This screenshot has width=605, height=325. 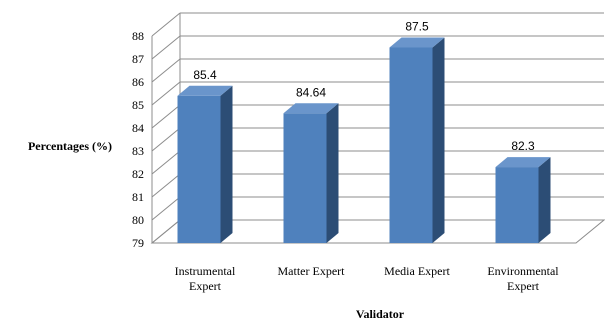 What do you see at coordinates (523, 146) in the screenshot?
I see `data-label: 82.3` at bounding box center [523, 146].